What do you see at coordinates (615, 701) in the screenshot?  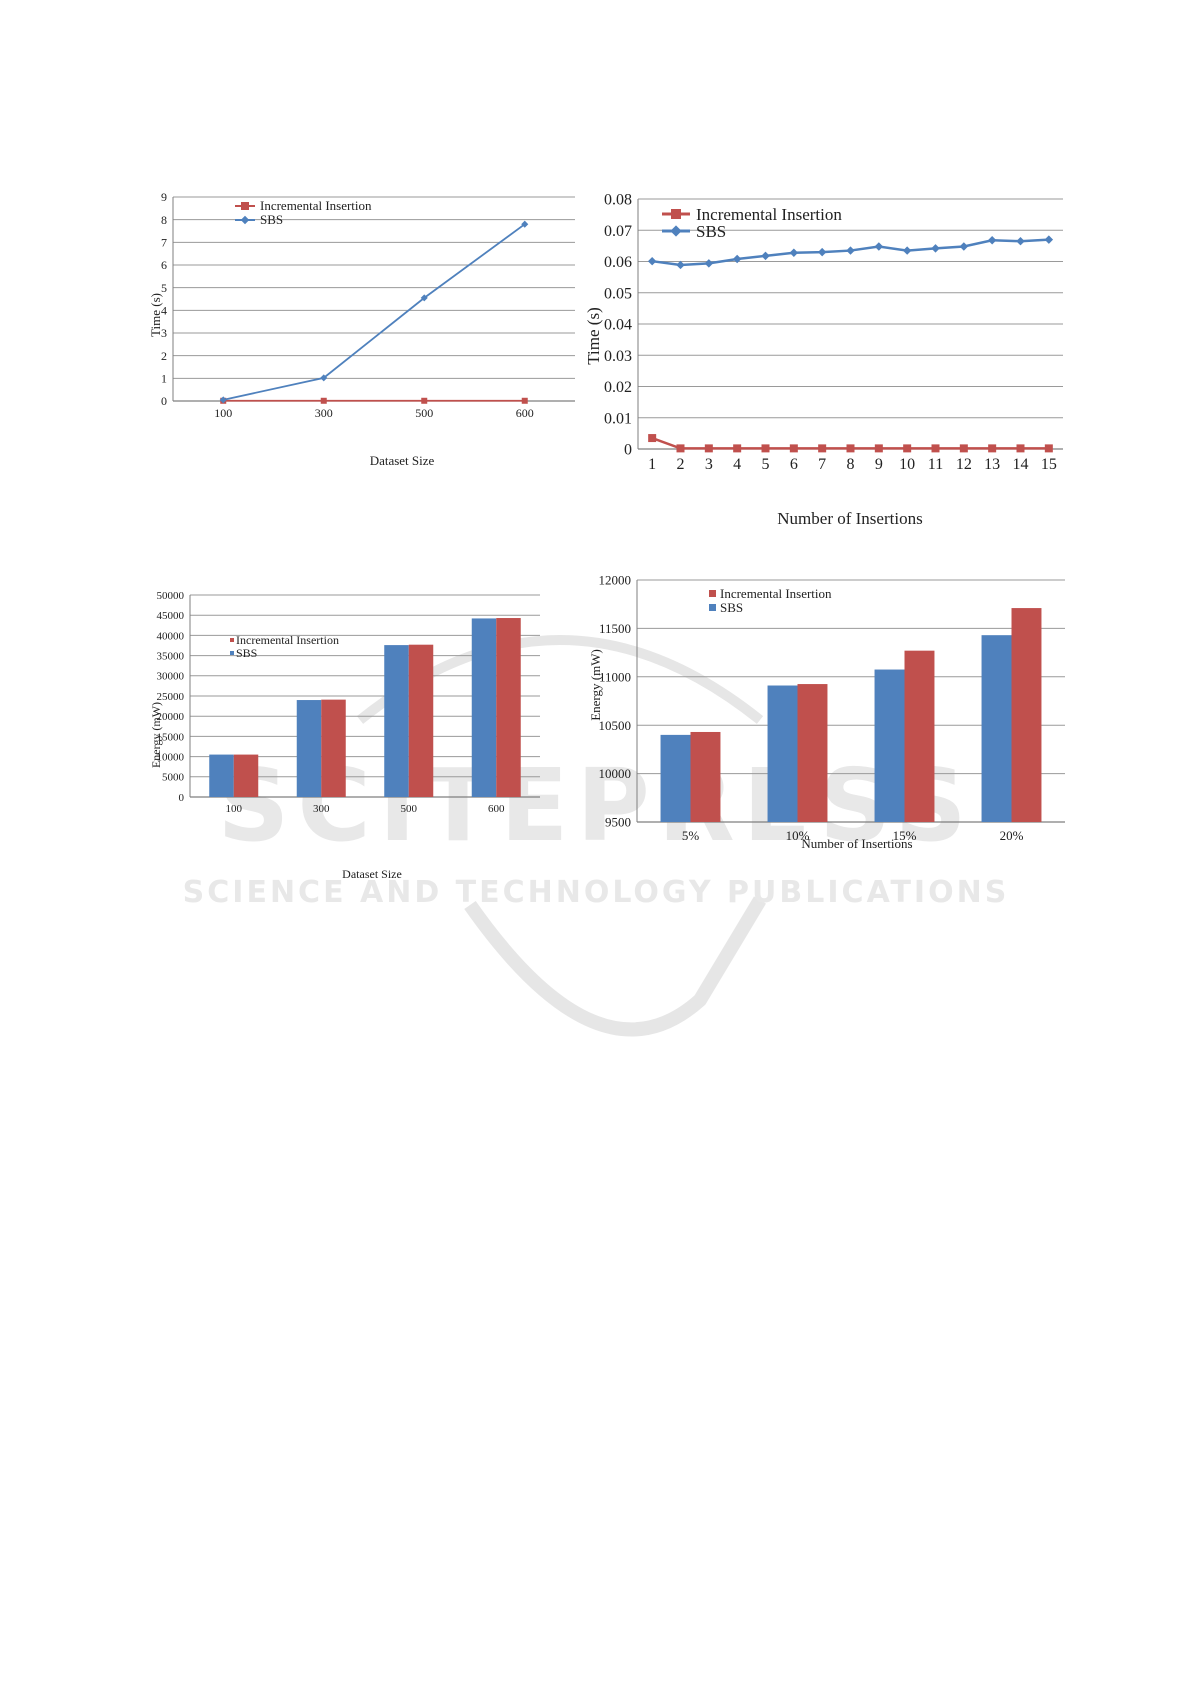 I see `y-tick-labels: 9500 10000 10500 11000 11500 12000` at bounding box center [615, 701].